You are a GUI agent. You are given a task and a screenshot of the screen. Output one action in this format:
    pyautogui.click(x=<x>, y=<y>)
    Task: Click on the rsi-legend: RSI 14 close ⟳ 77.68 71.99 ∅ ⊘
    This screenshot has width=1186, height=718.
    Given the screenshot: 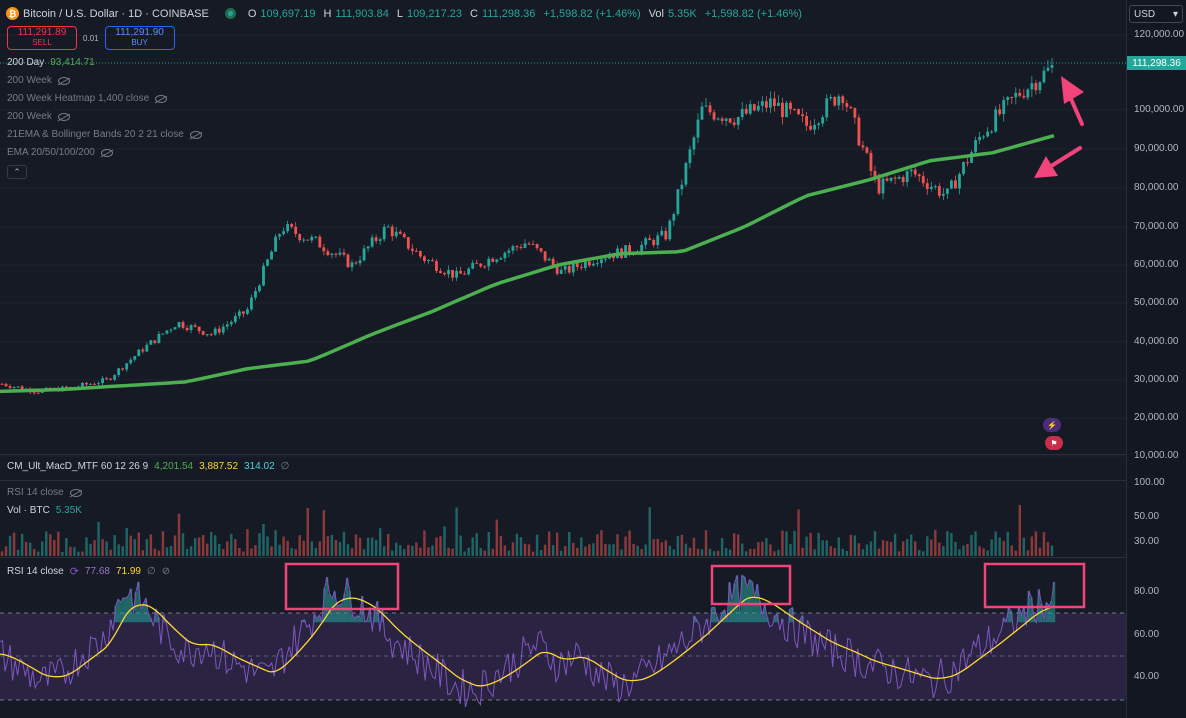 What is the action you would take?
    pyautogui.click(x=88, y=571)
    